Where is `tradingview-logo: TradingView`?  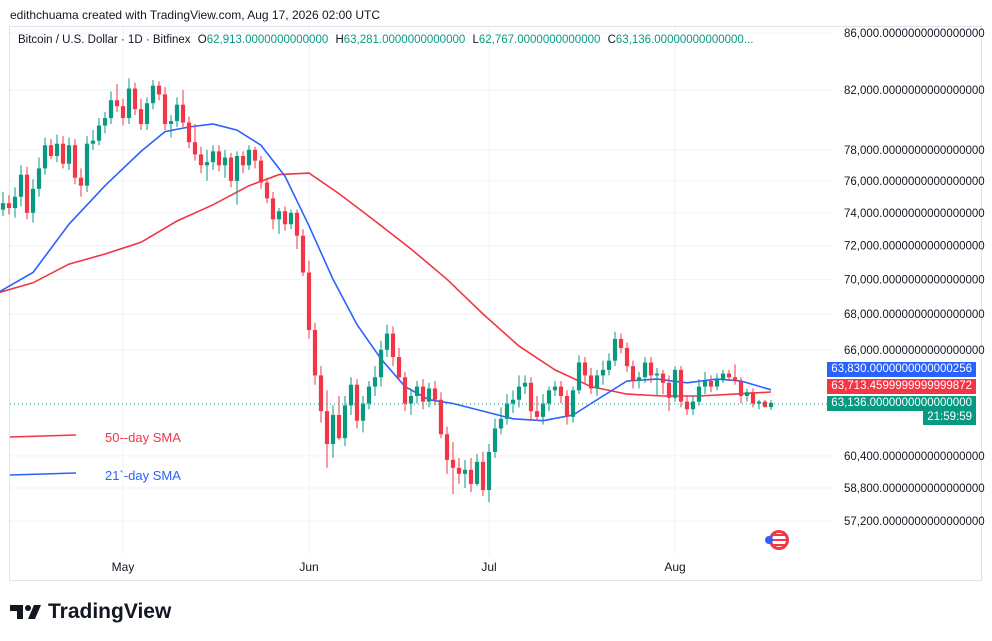 tradingview-logo: TradingView is located at coordinates (90, 612).